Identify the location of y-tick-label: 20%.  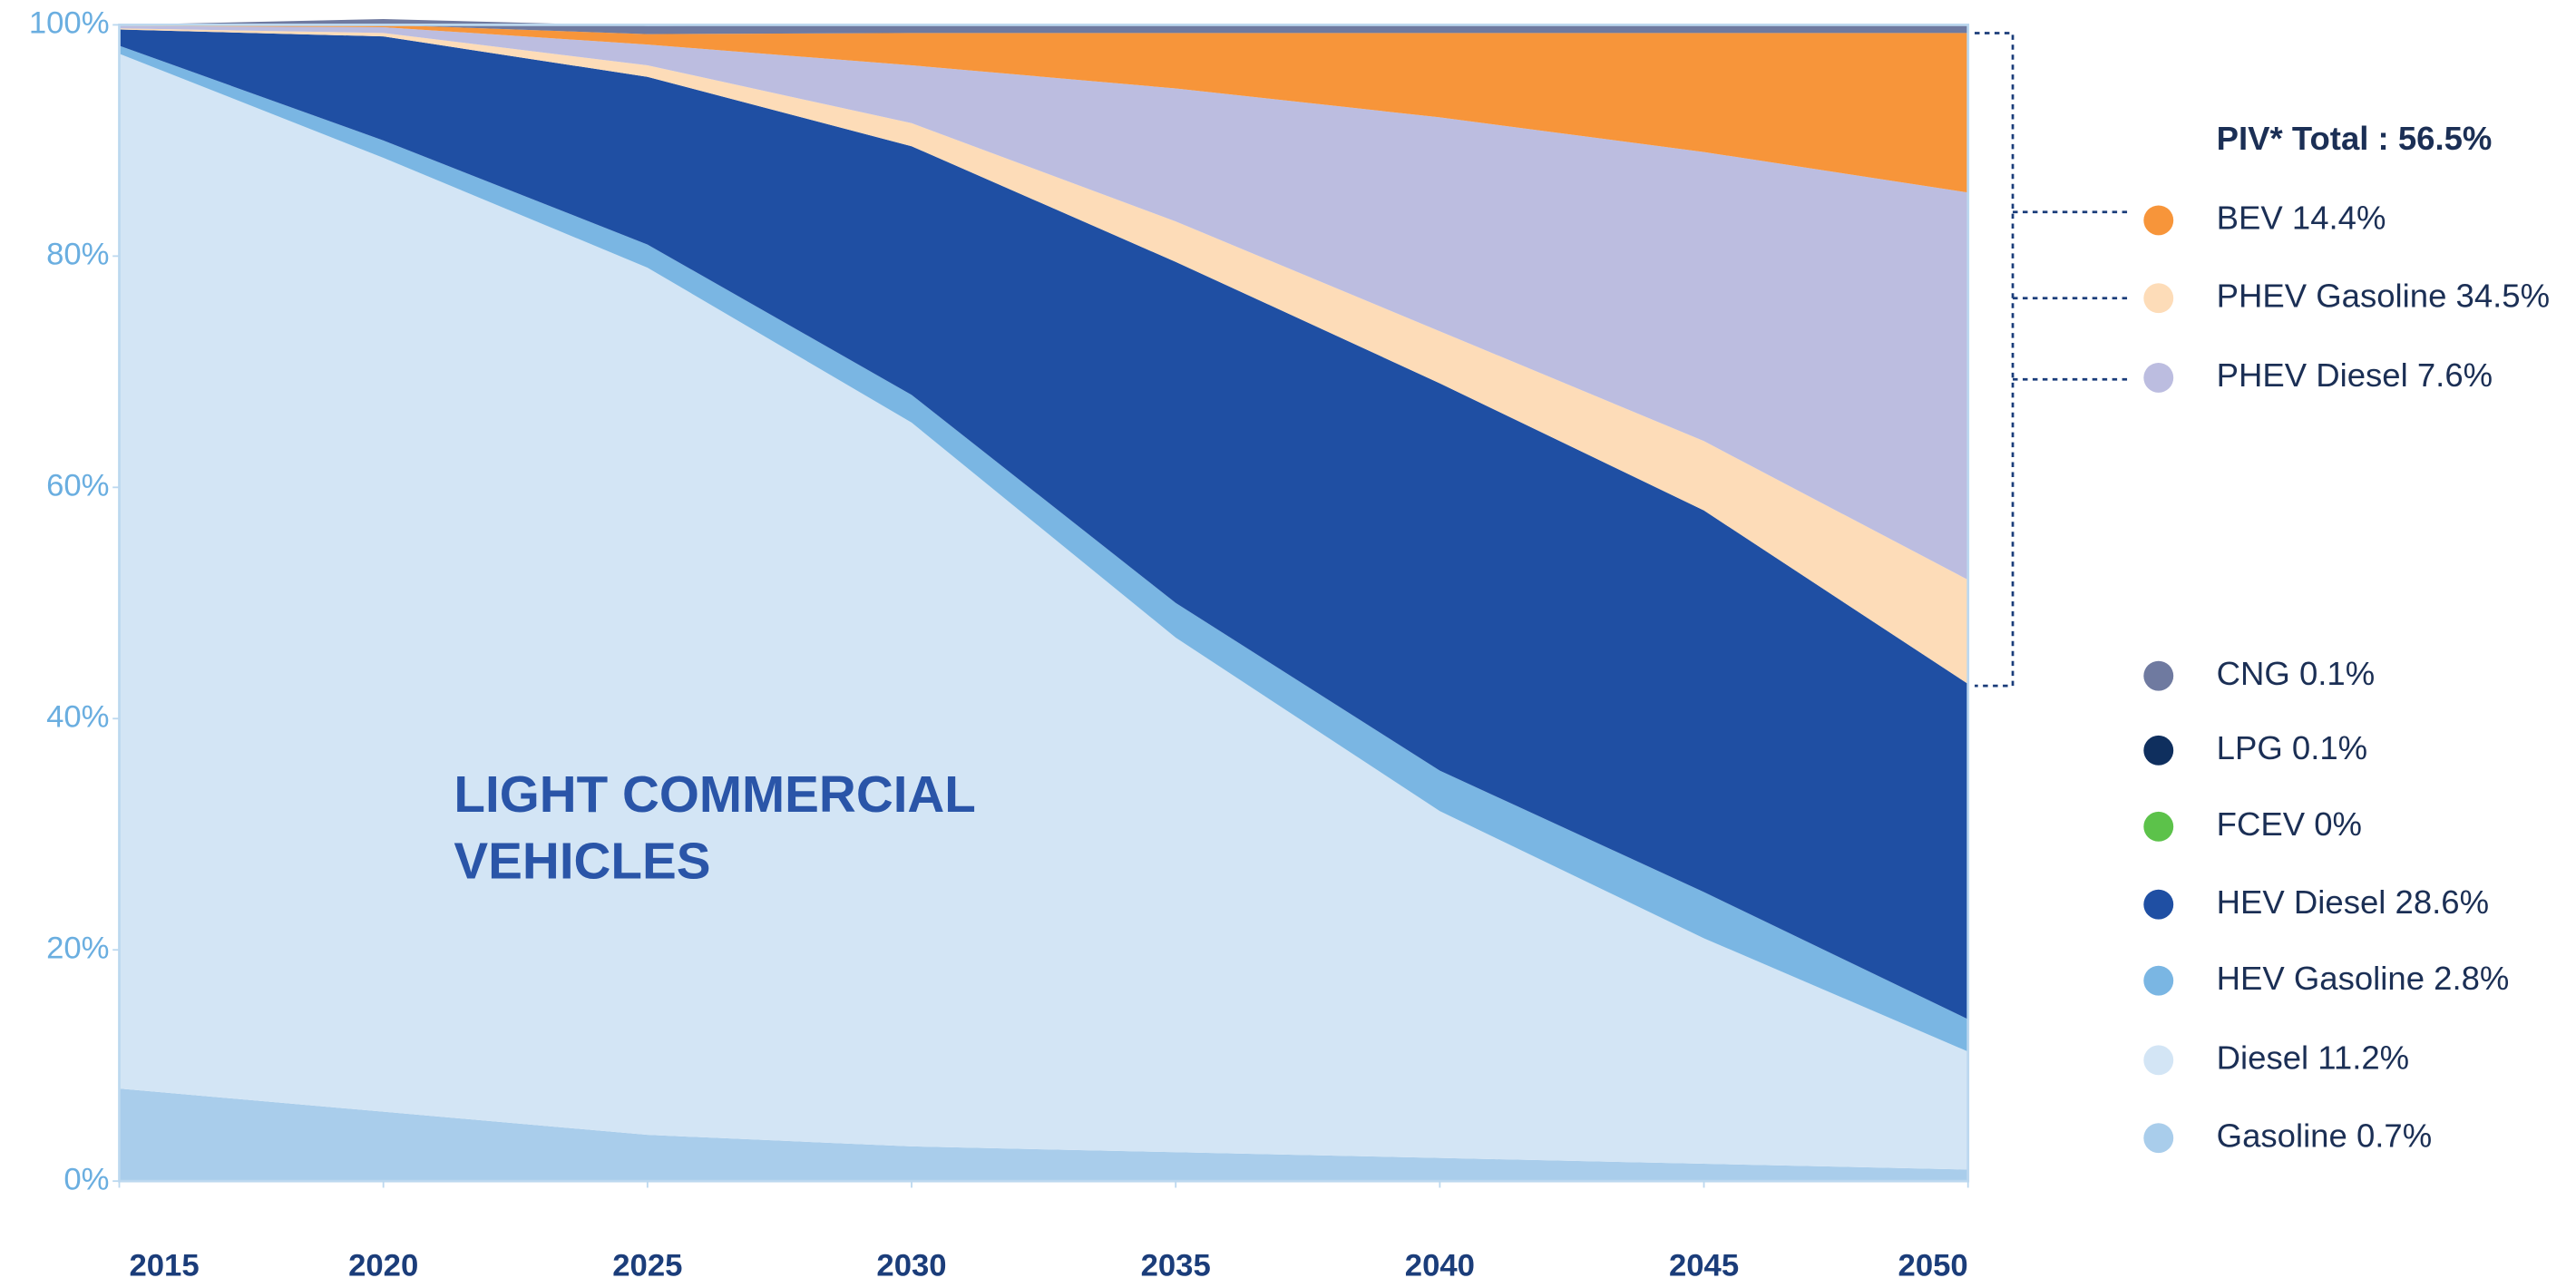
(77, 948).